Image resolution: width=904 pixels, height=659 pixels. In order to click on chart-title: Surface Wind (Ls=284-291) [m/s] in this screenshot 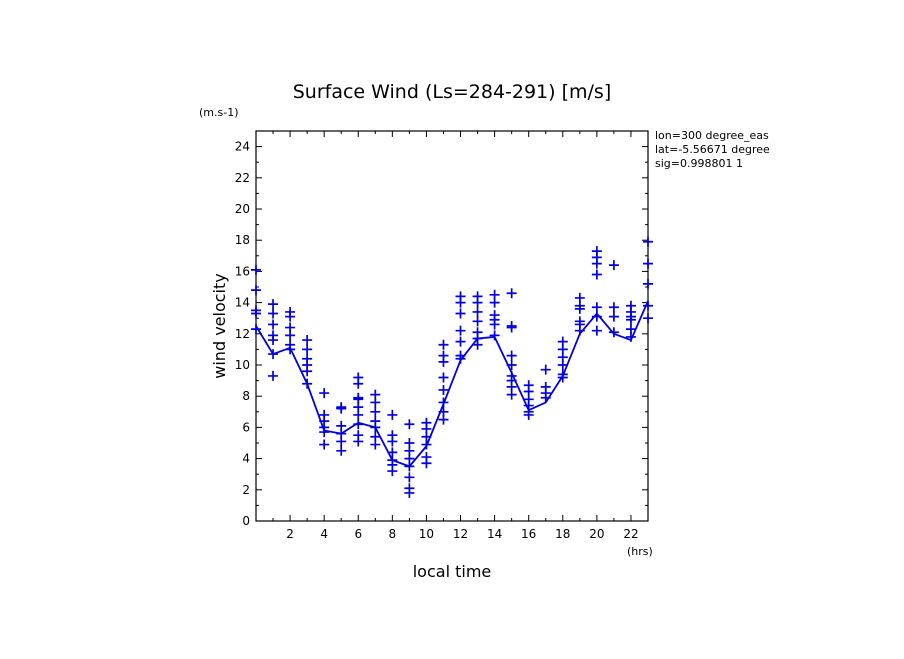, I will do `click(452, 92)`.